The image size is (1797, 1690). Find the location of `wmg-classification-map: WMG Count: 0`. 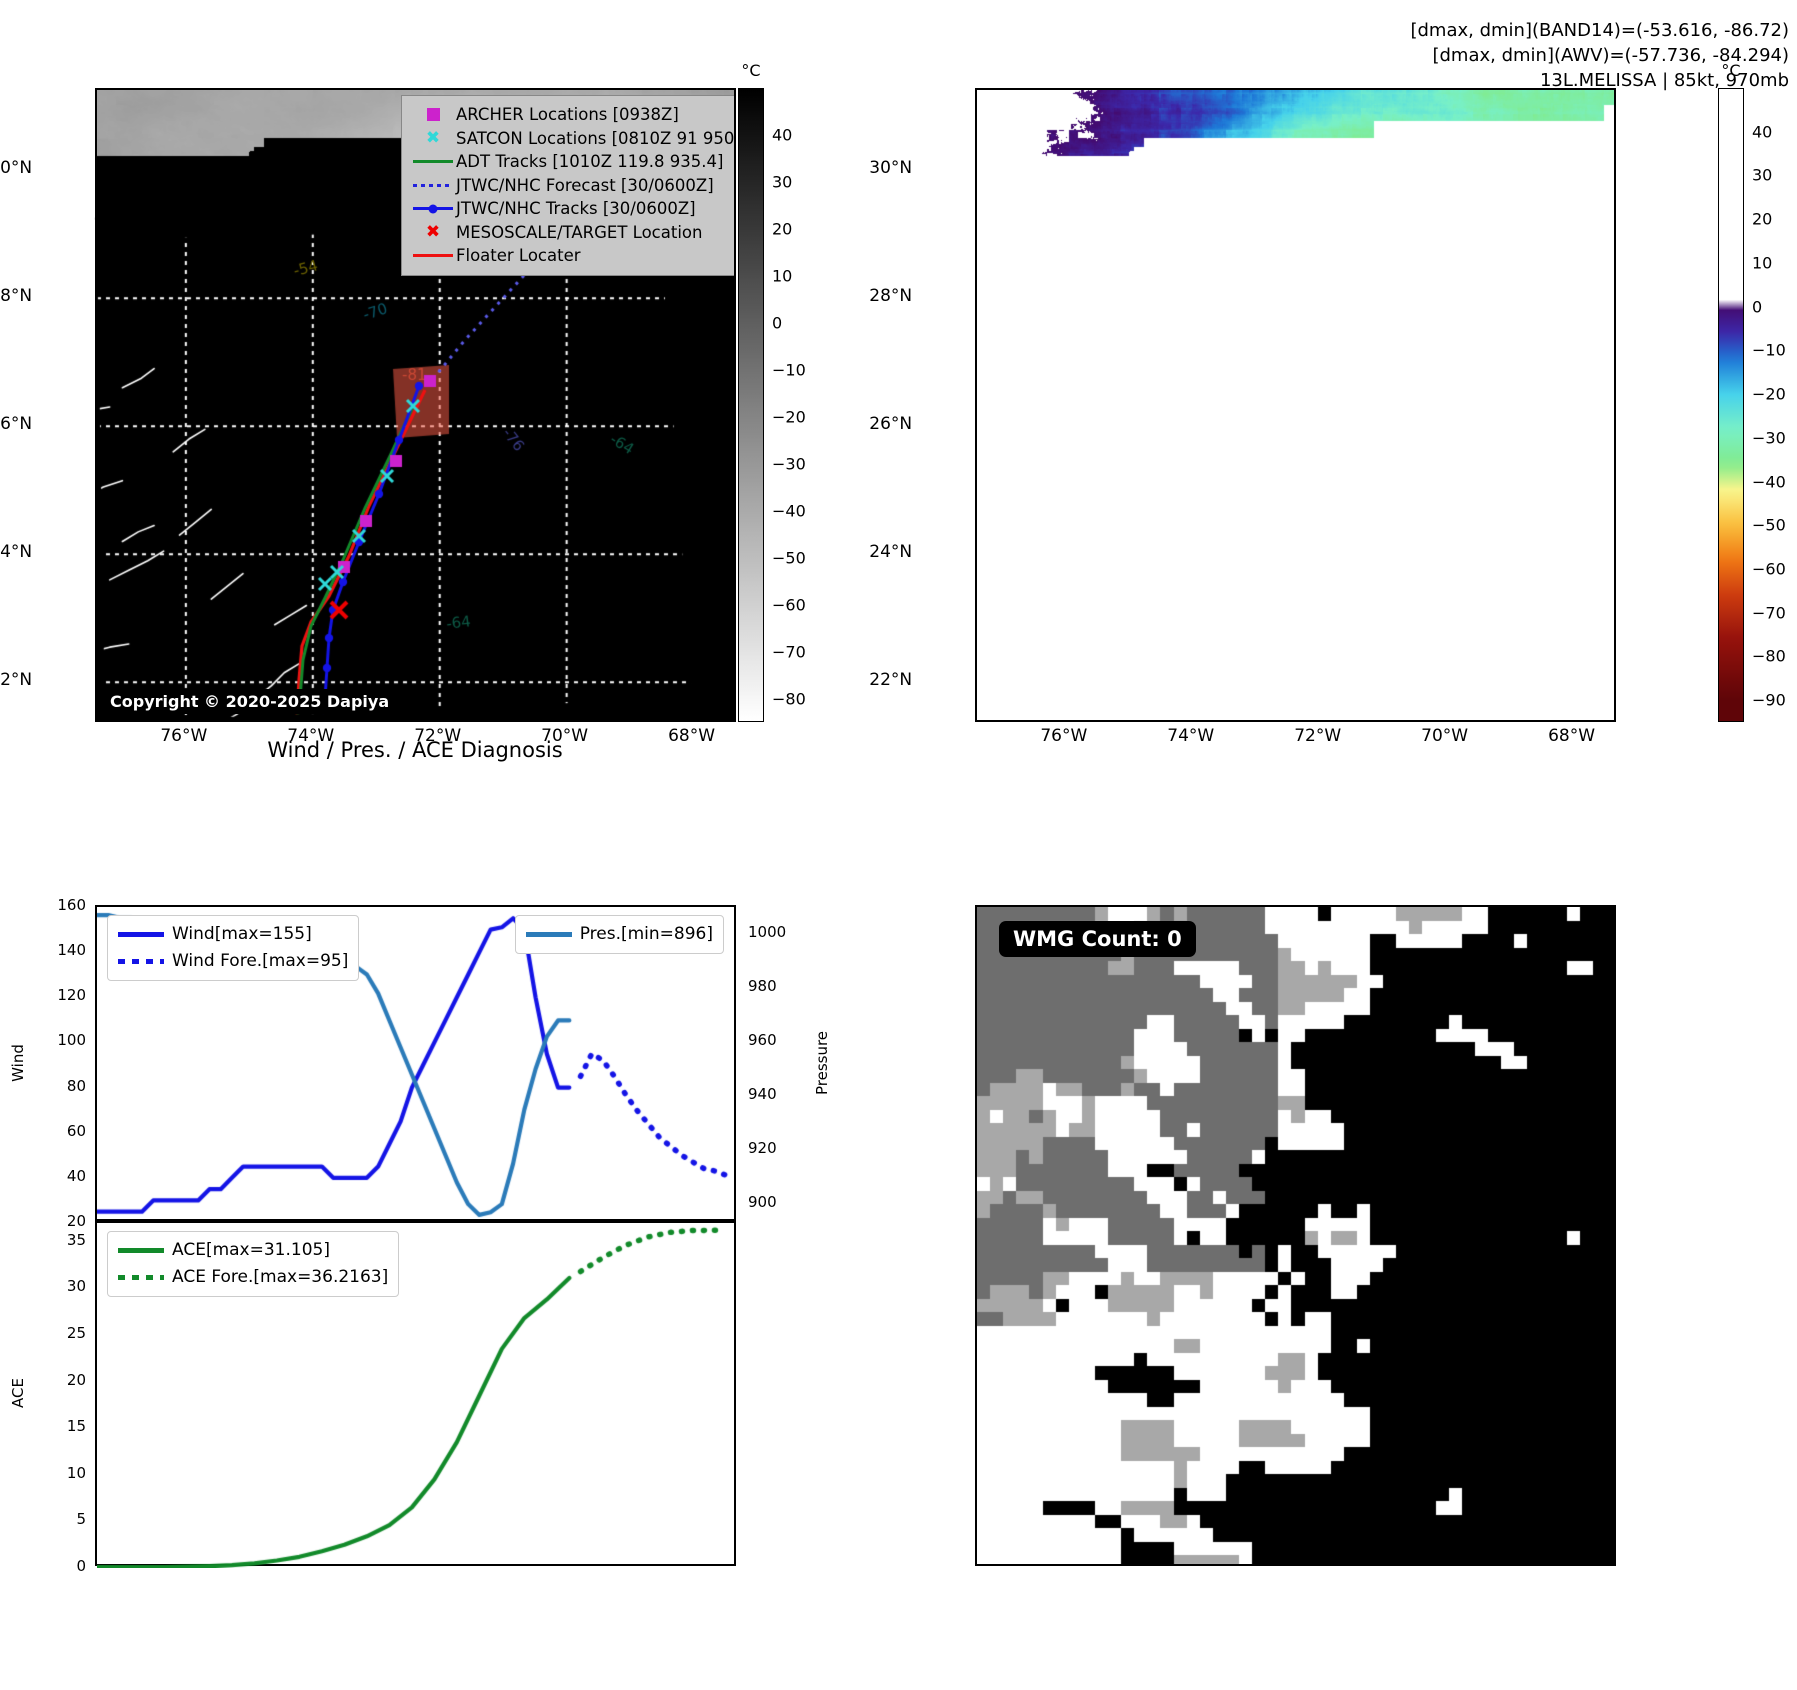

wmg-classification-map: WMG Count: 0 is located at coordinates (1295, 1235).